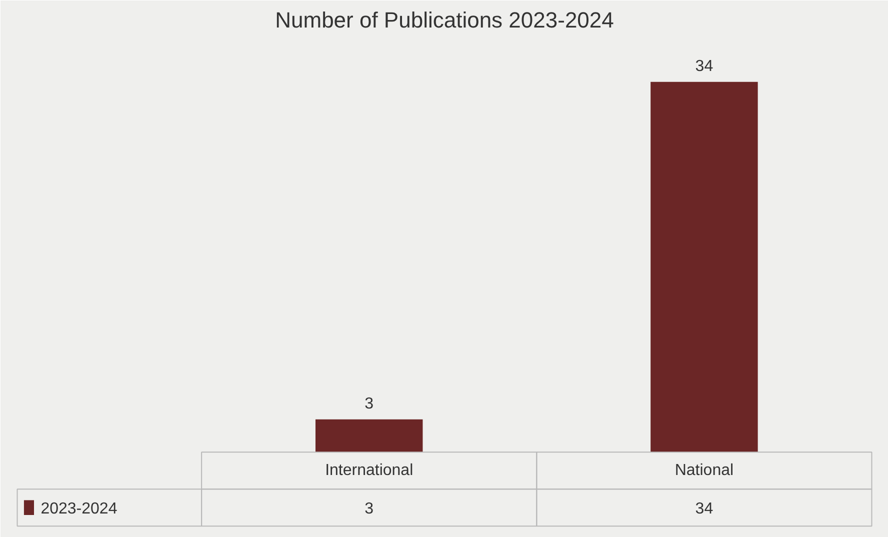  What do you see at coordinates (704, 471) in the screenshot?
I see `x-tick-label: National` at bounding box center [704, 471].